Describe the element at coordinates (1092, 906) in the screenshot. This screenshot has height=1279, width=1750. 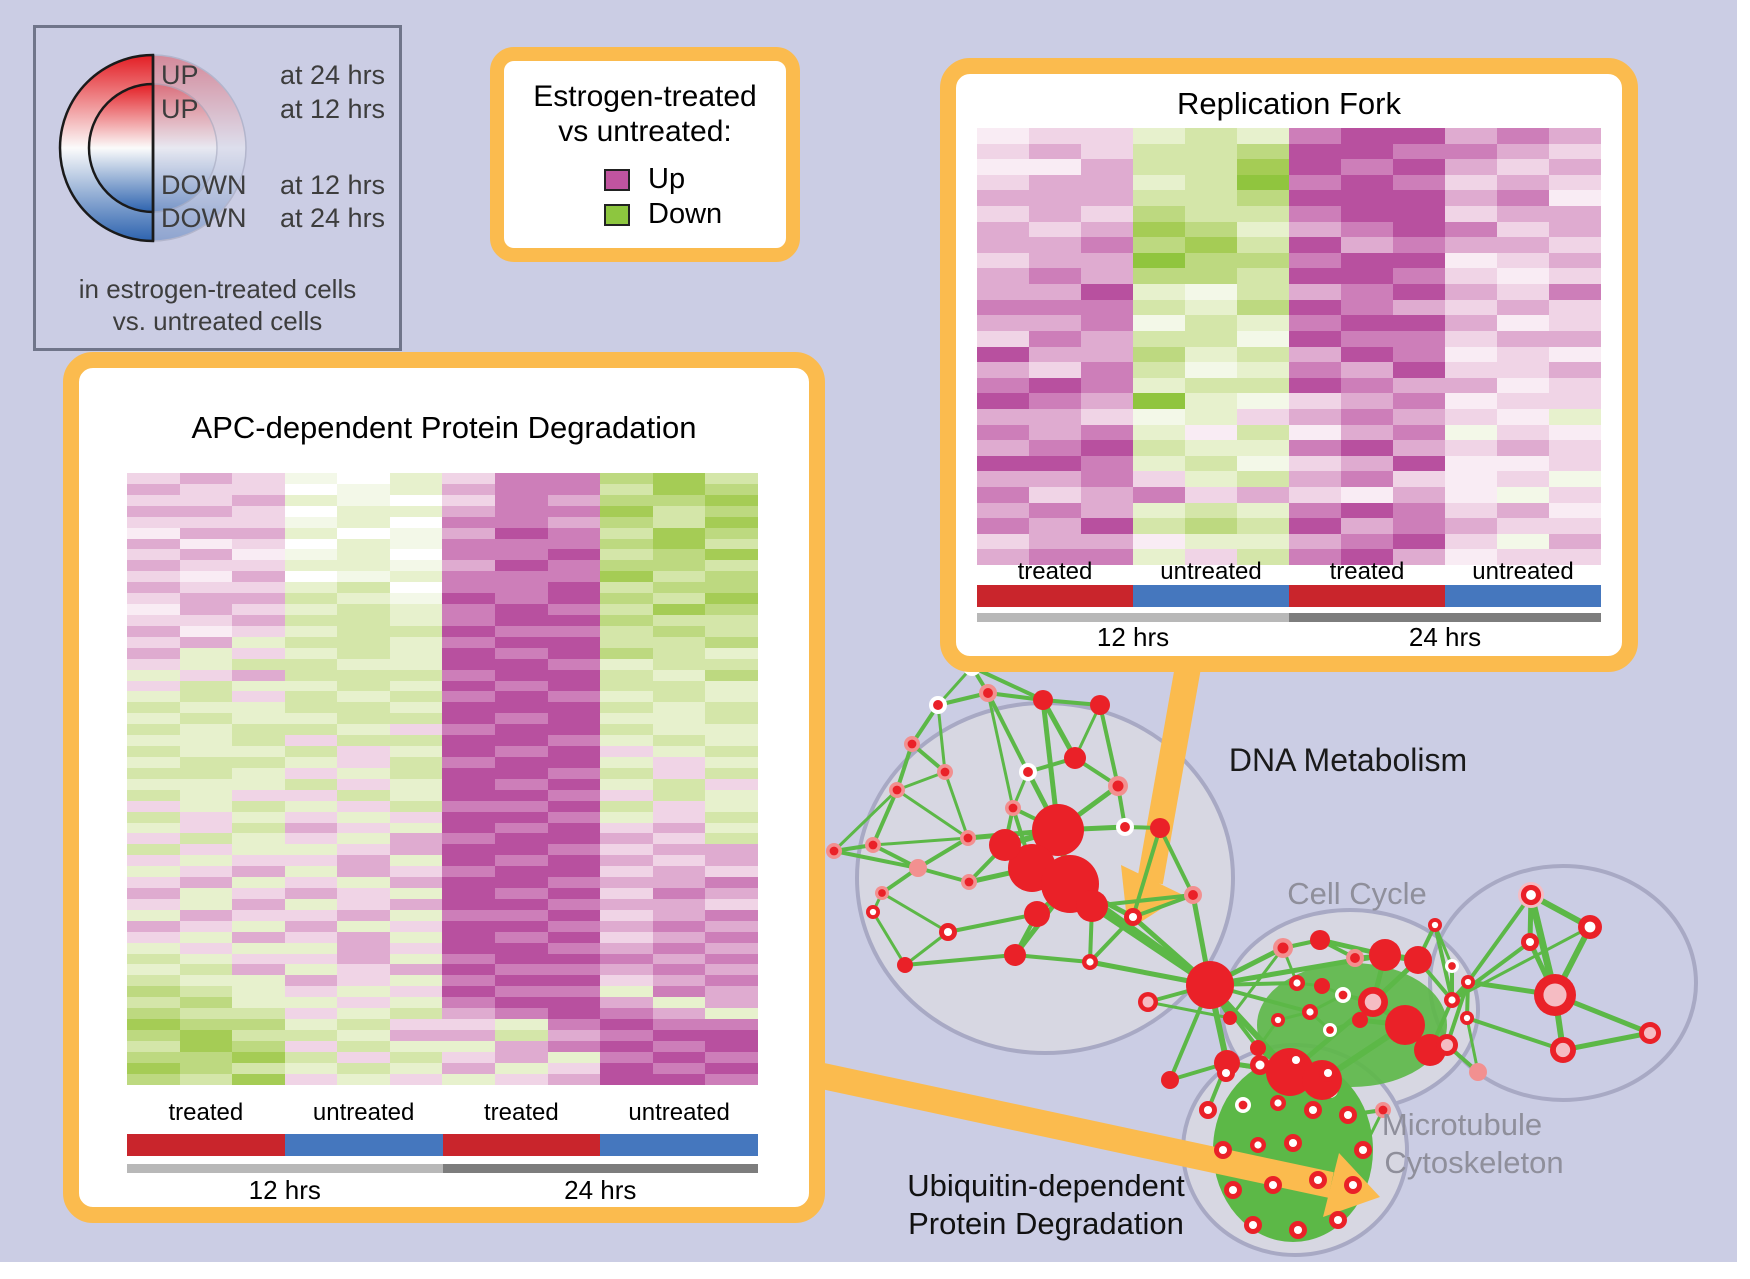
I see `network-node` at that location.